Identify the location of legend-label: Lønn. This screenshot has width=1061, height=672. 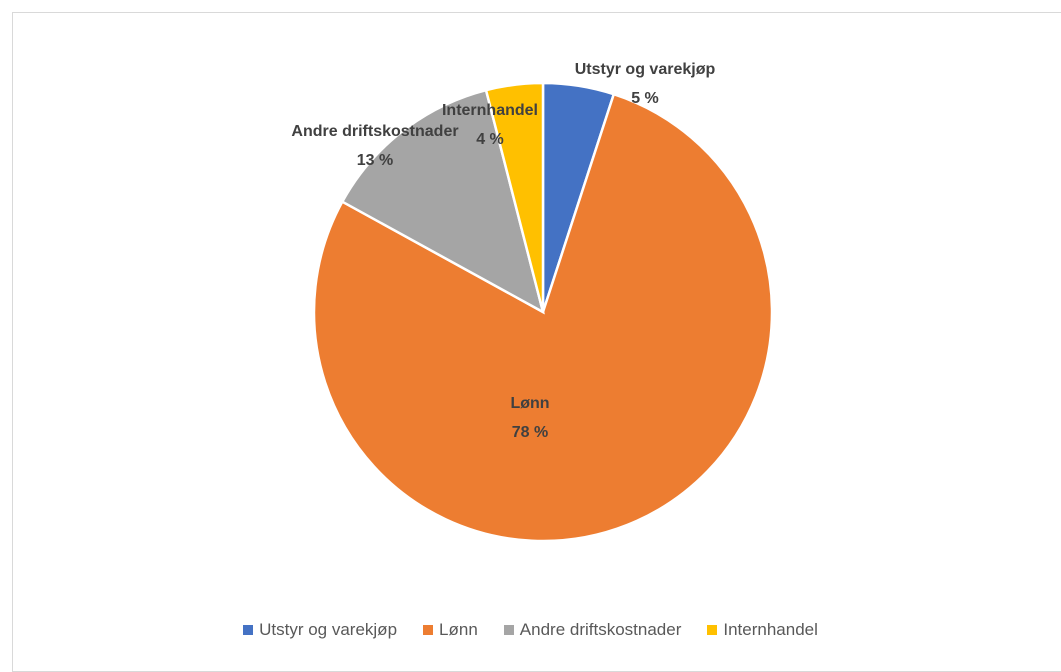
(458, 629).